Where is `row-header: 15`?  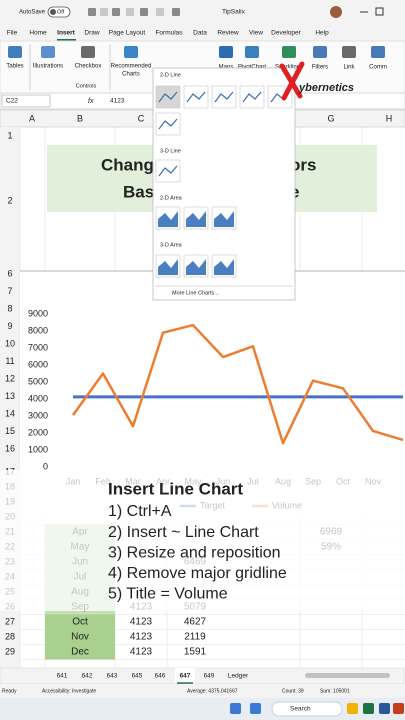 row-header: 15 is located at coordinates (10, 431).